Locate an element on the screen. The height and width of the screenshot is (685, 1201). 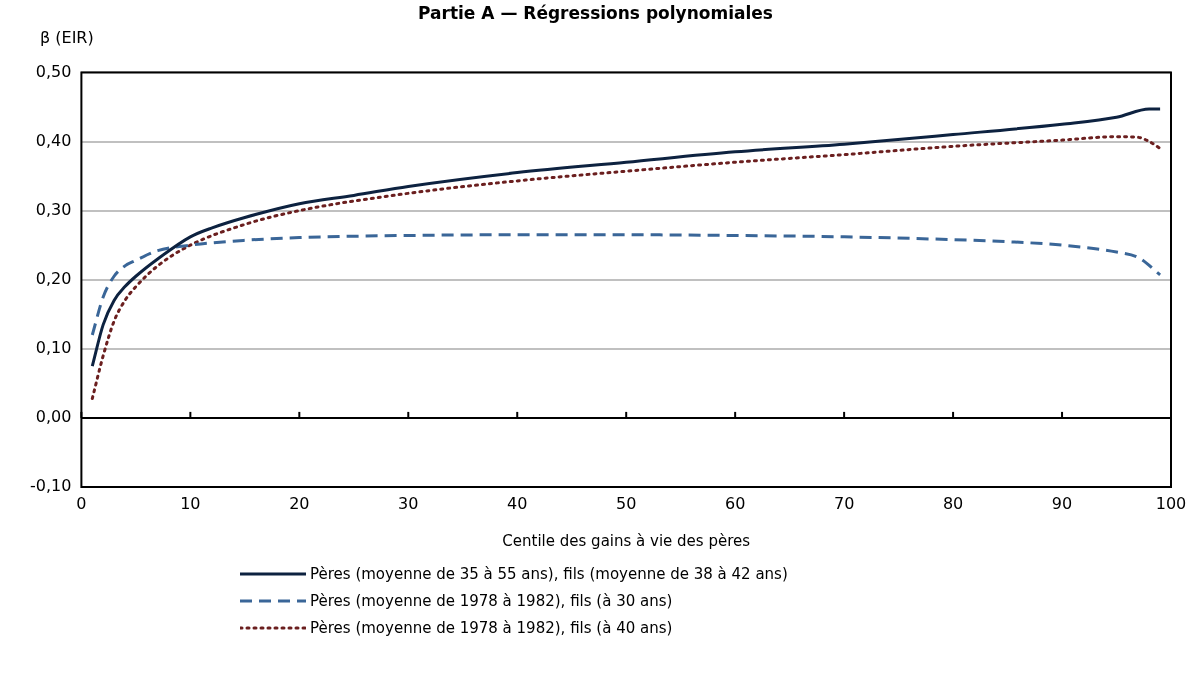
y-tick-label: -0,10 is located at coordinates (50, 486).